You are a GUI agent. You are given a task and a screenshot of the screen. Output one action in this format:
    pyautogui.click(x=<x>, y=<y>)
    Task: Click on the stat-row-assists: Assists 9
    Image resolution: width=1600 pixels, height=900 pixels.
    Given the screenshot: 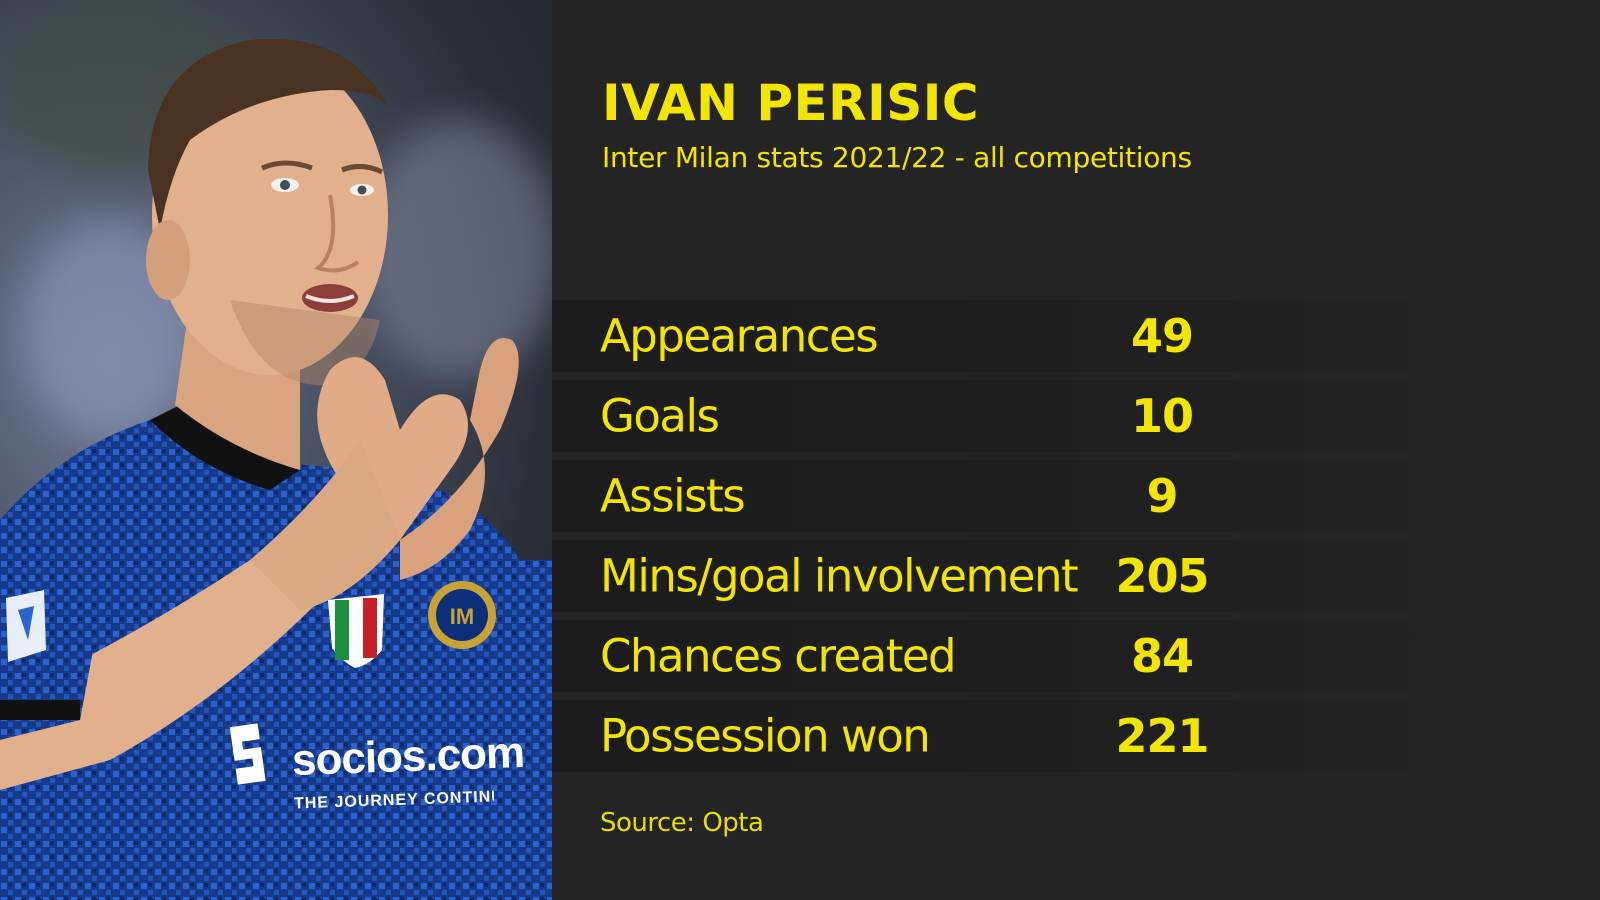 What is the action you would take?
    pyautogui.click(x=1076, y=496)
    